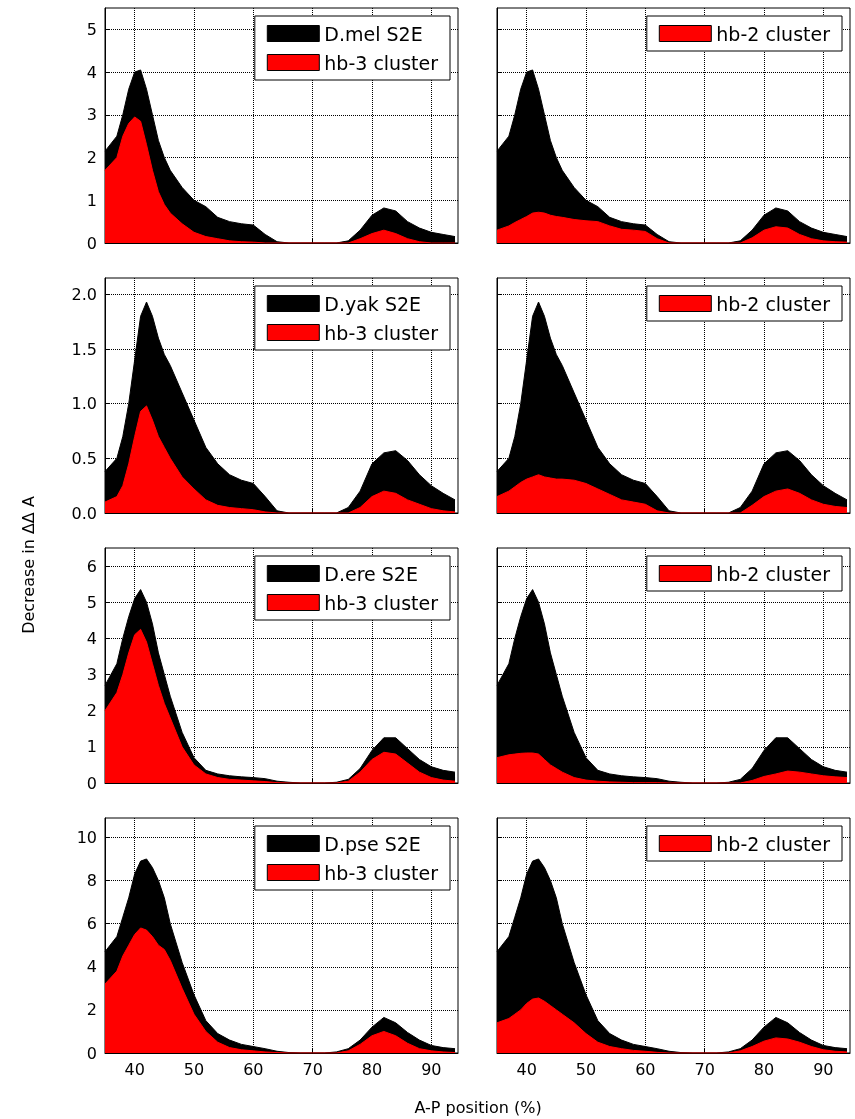 This screenshot has width=855, height=1119. I want to click on y-tick-label: 0.0, so click(84, 513).